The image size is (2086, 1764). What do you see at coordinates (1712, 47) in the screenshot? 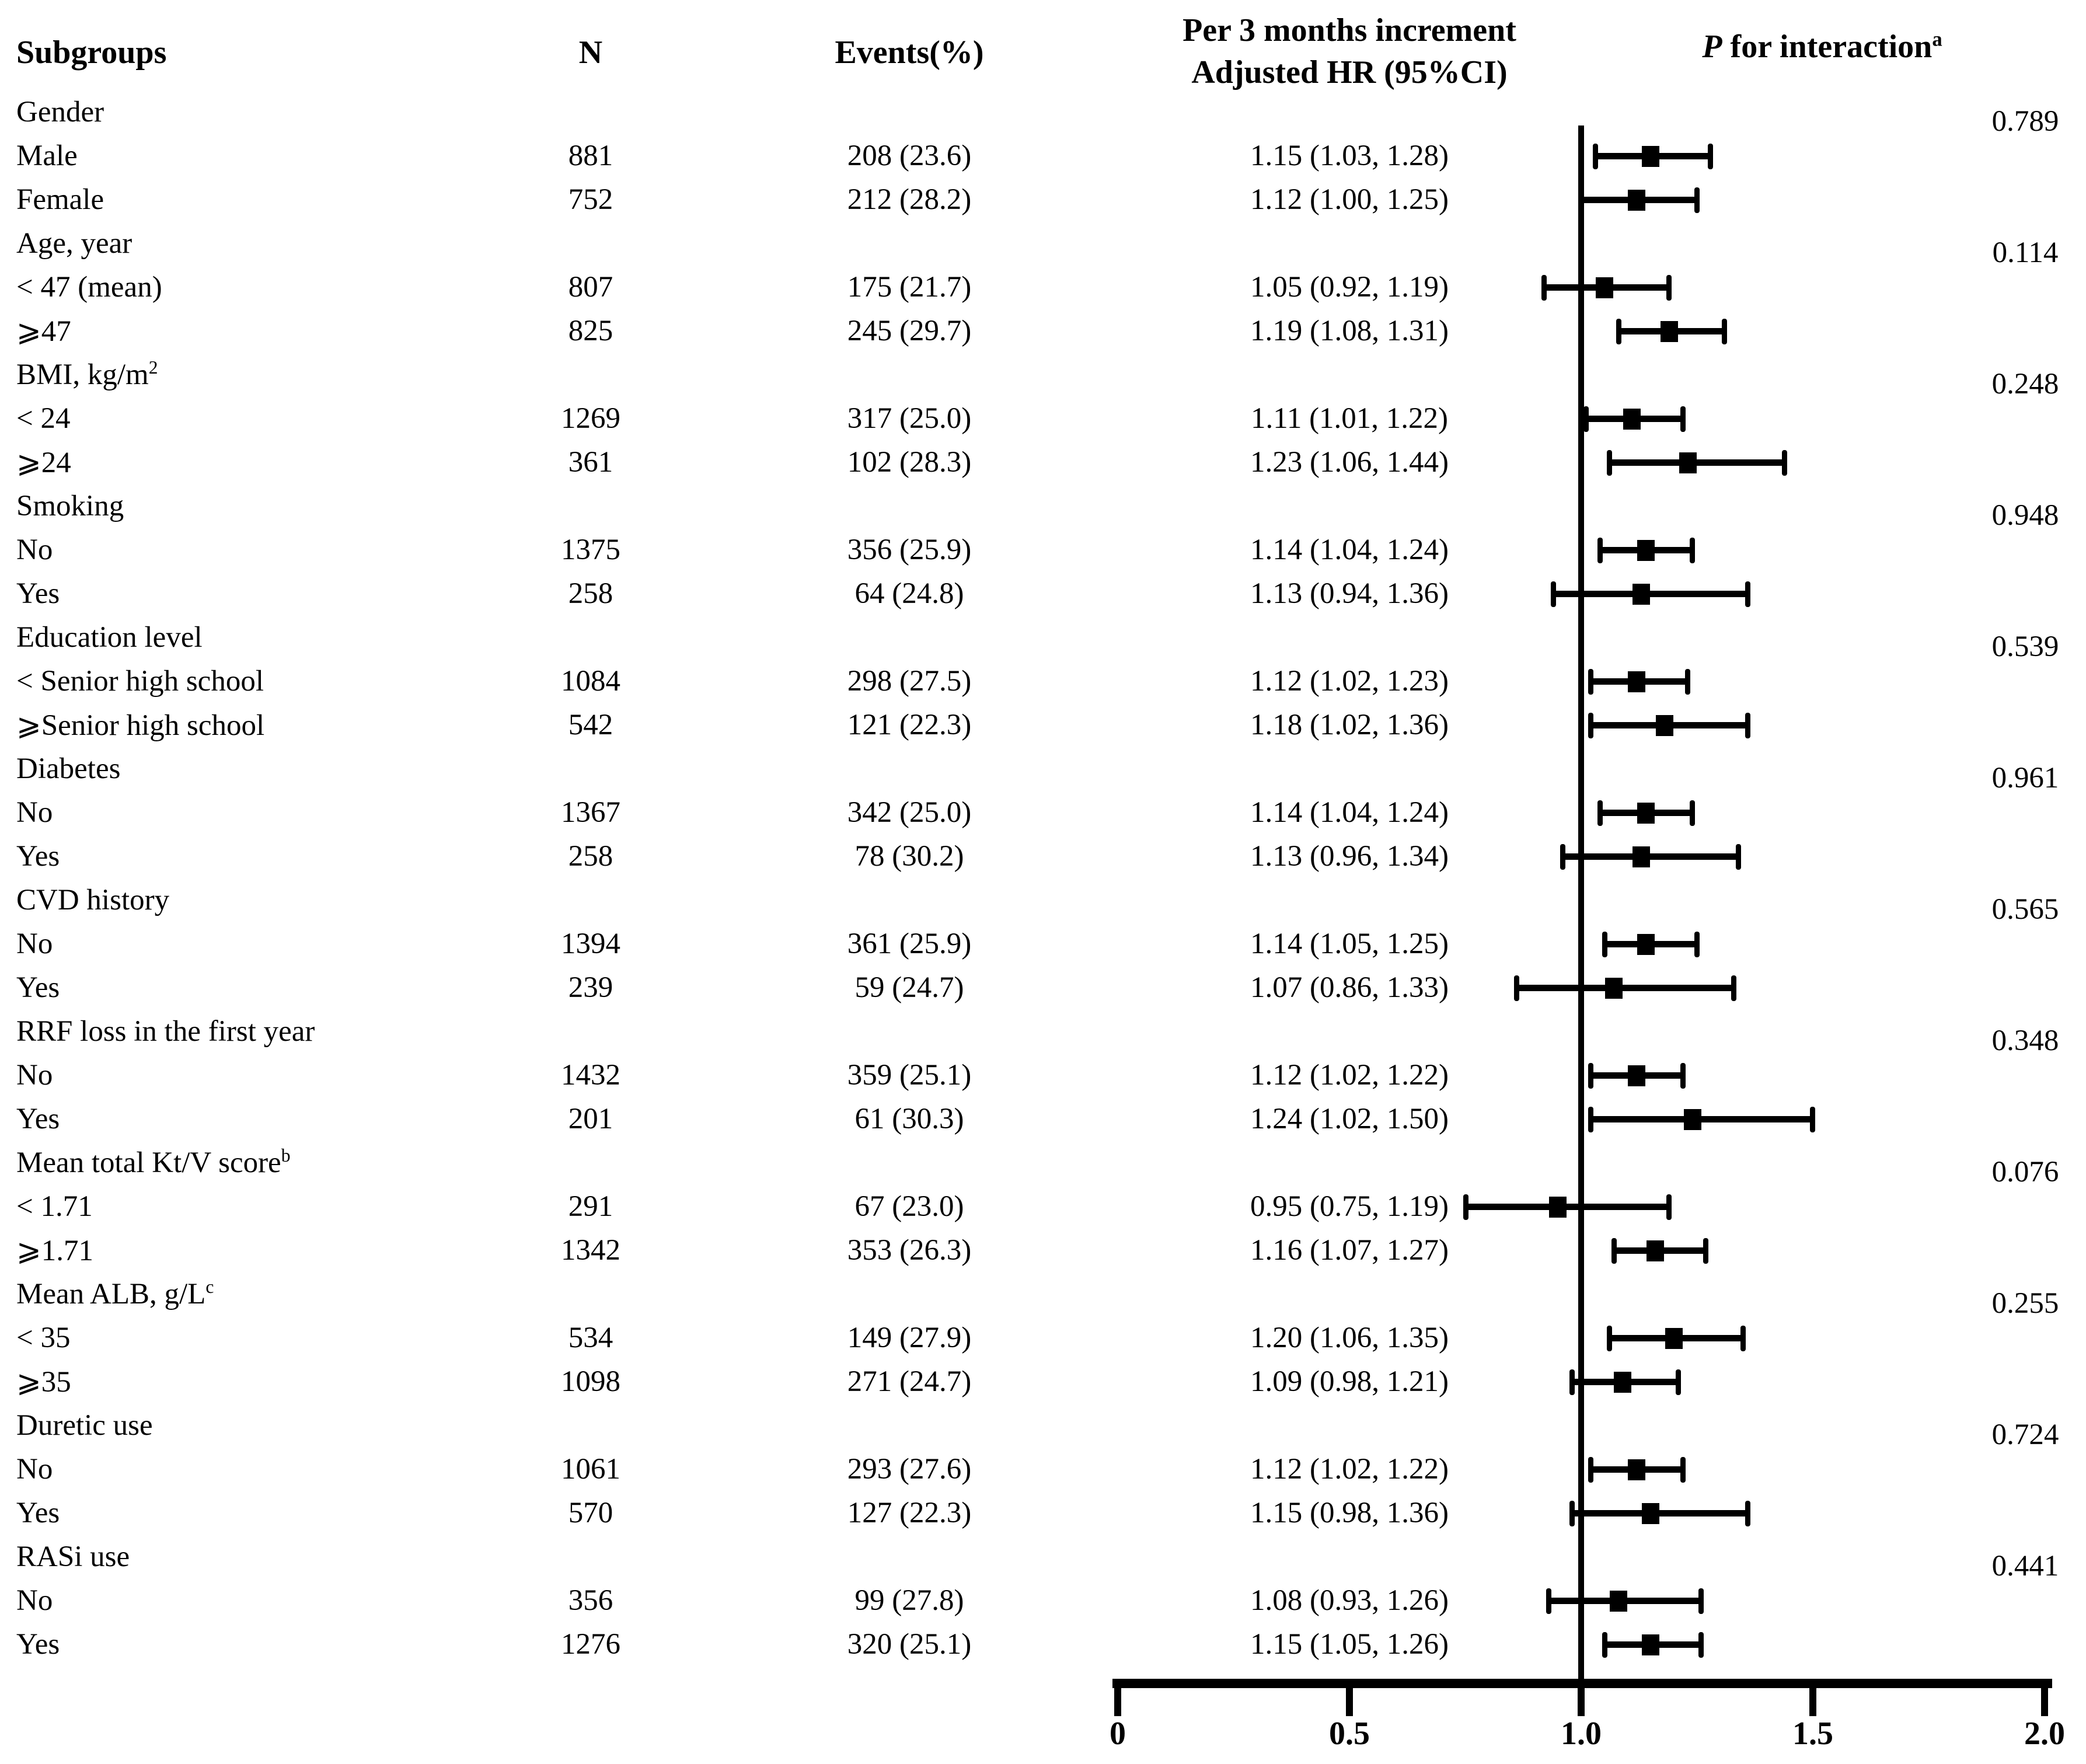
I see `p-symbol: P` at bounding box center [1712, 47].